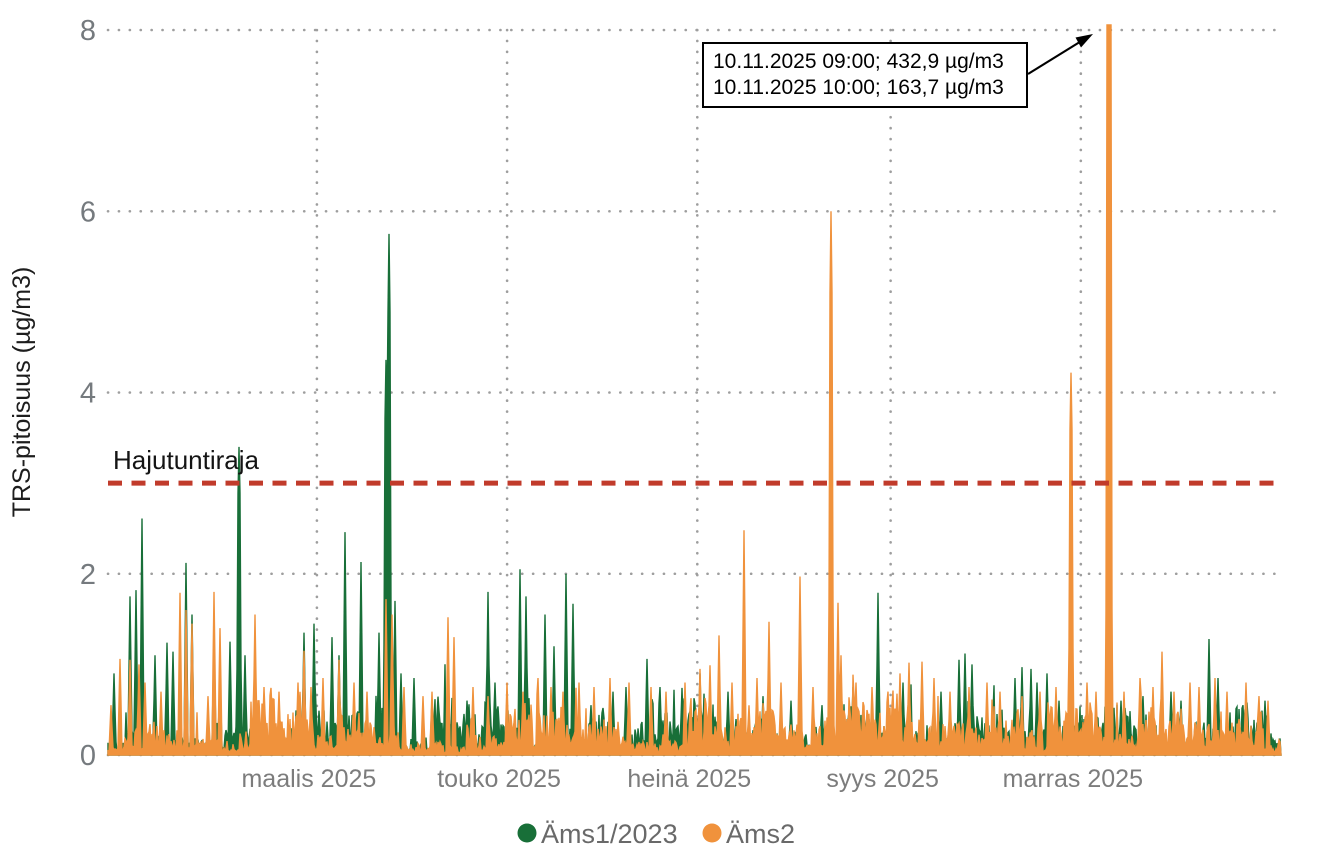 Image resolution: width=1341 pixels, height=859 pixels. I want to click on x-tick-label: syys 2025, so click(882, 779).